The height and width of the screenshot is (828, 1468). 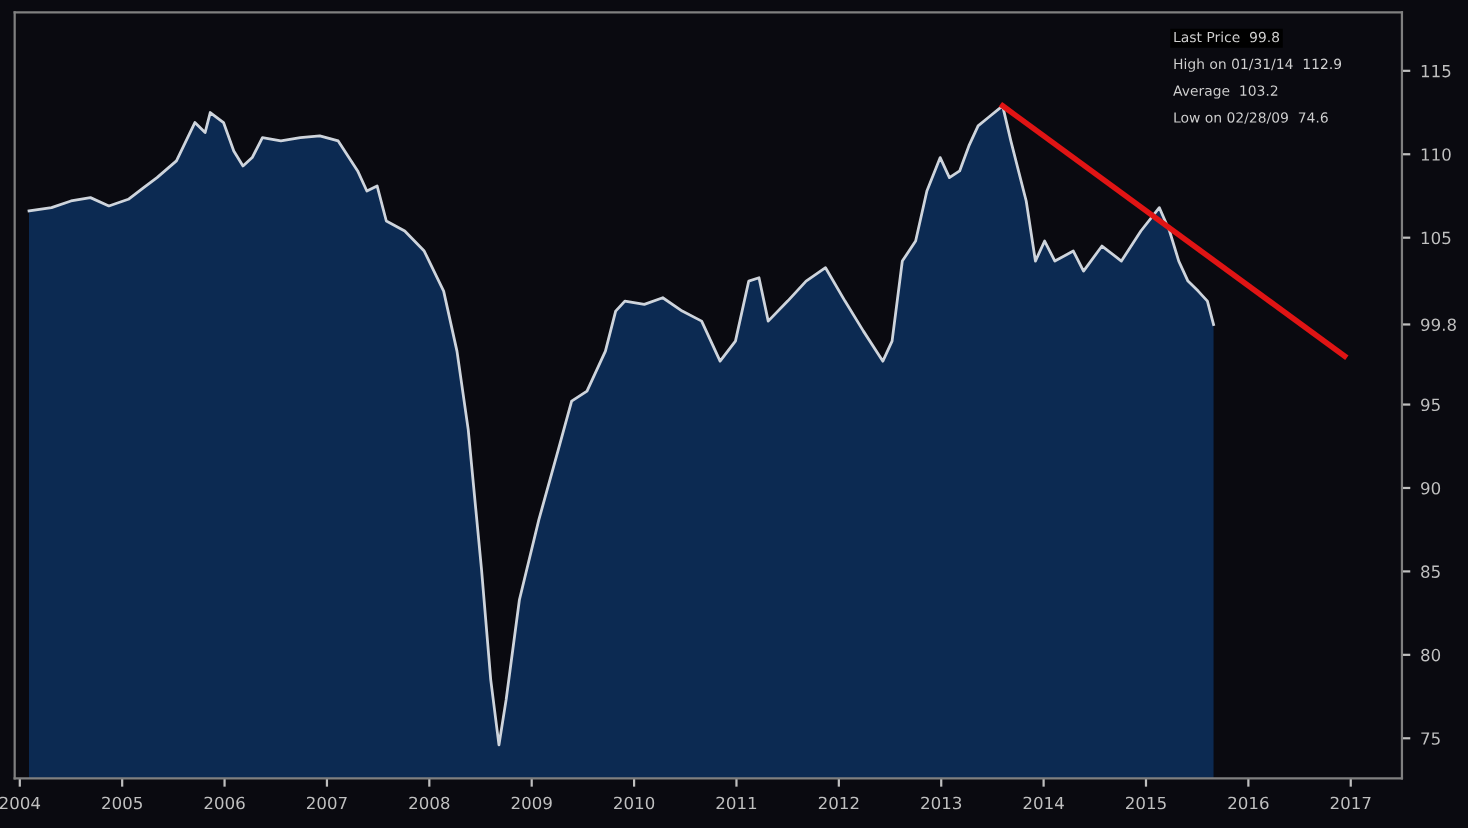 I want to click on x-tick-label: 2008, so click(x=429, y=803).